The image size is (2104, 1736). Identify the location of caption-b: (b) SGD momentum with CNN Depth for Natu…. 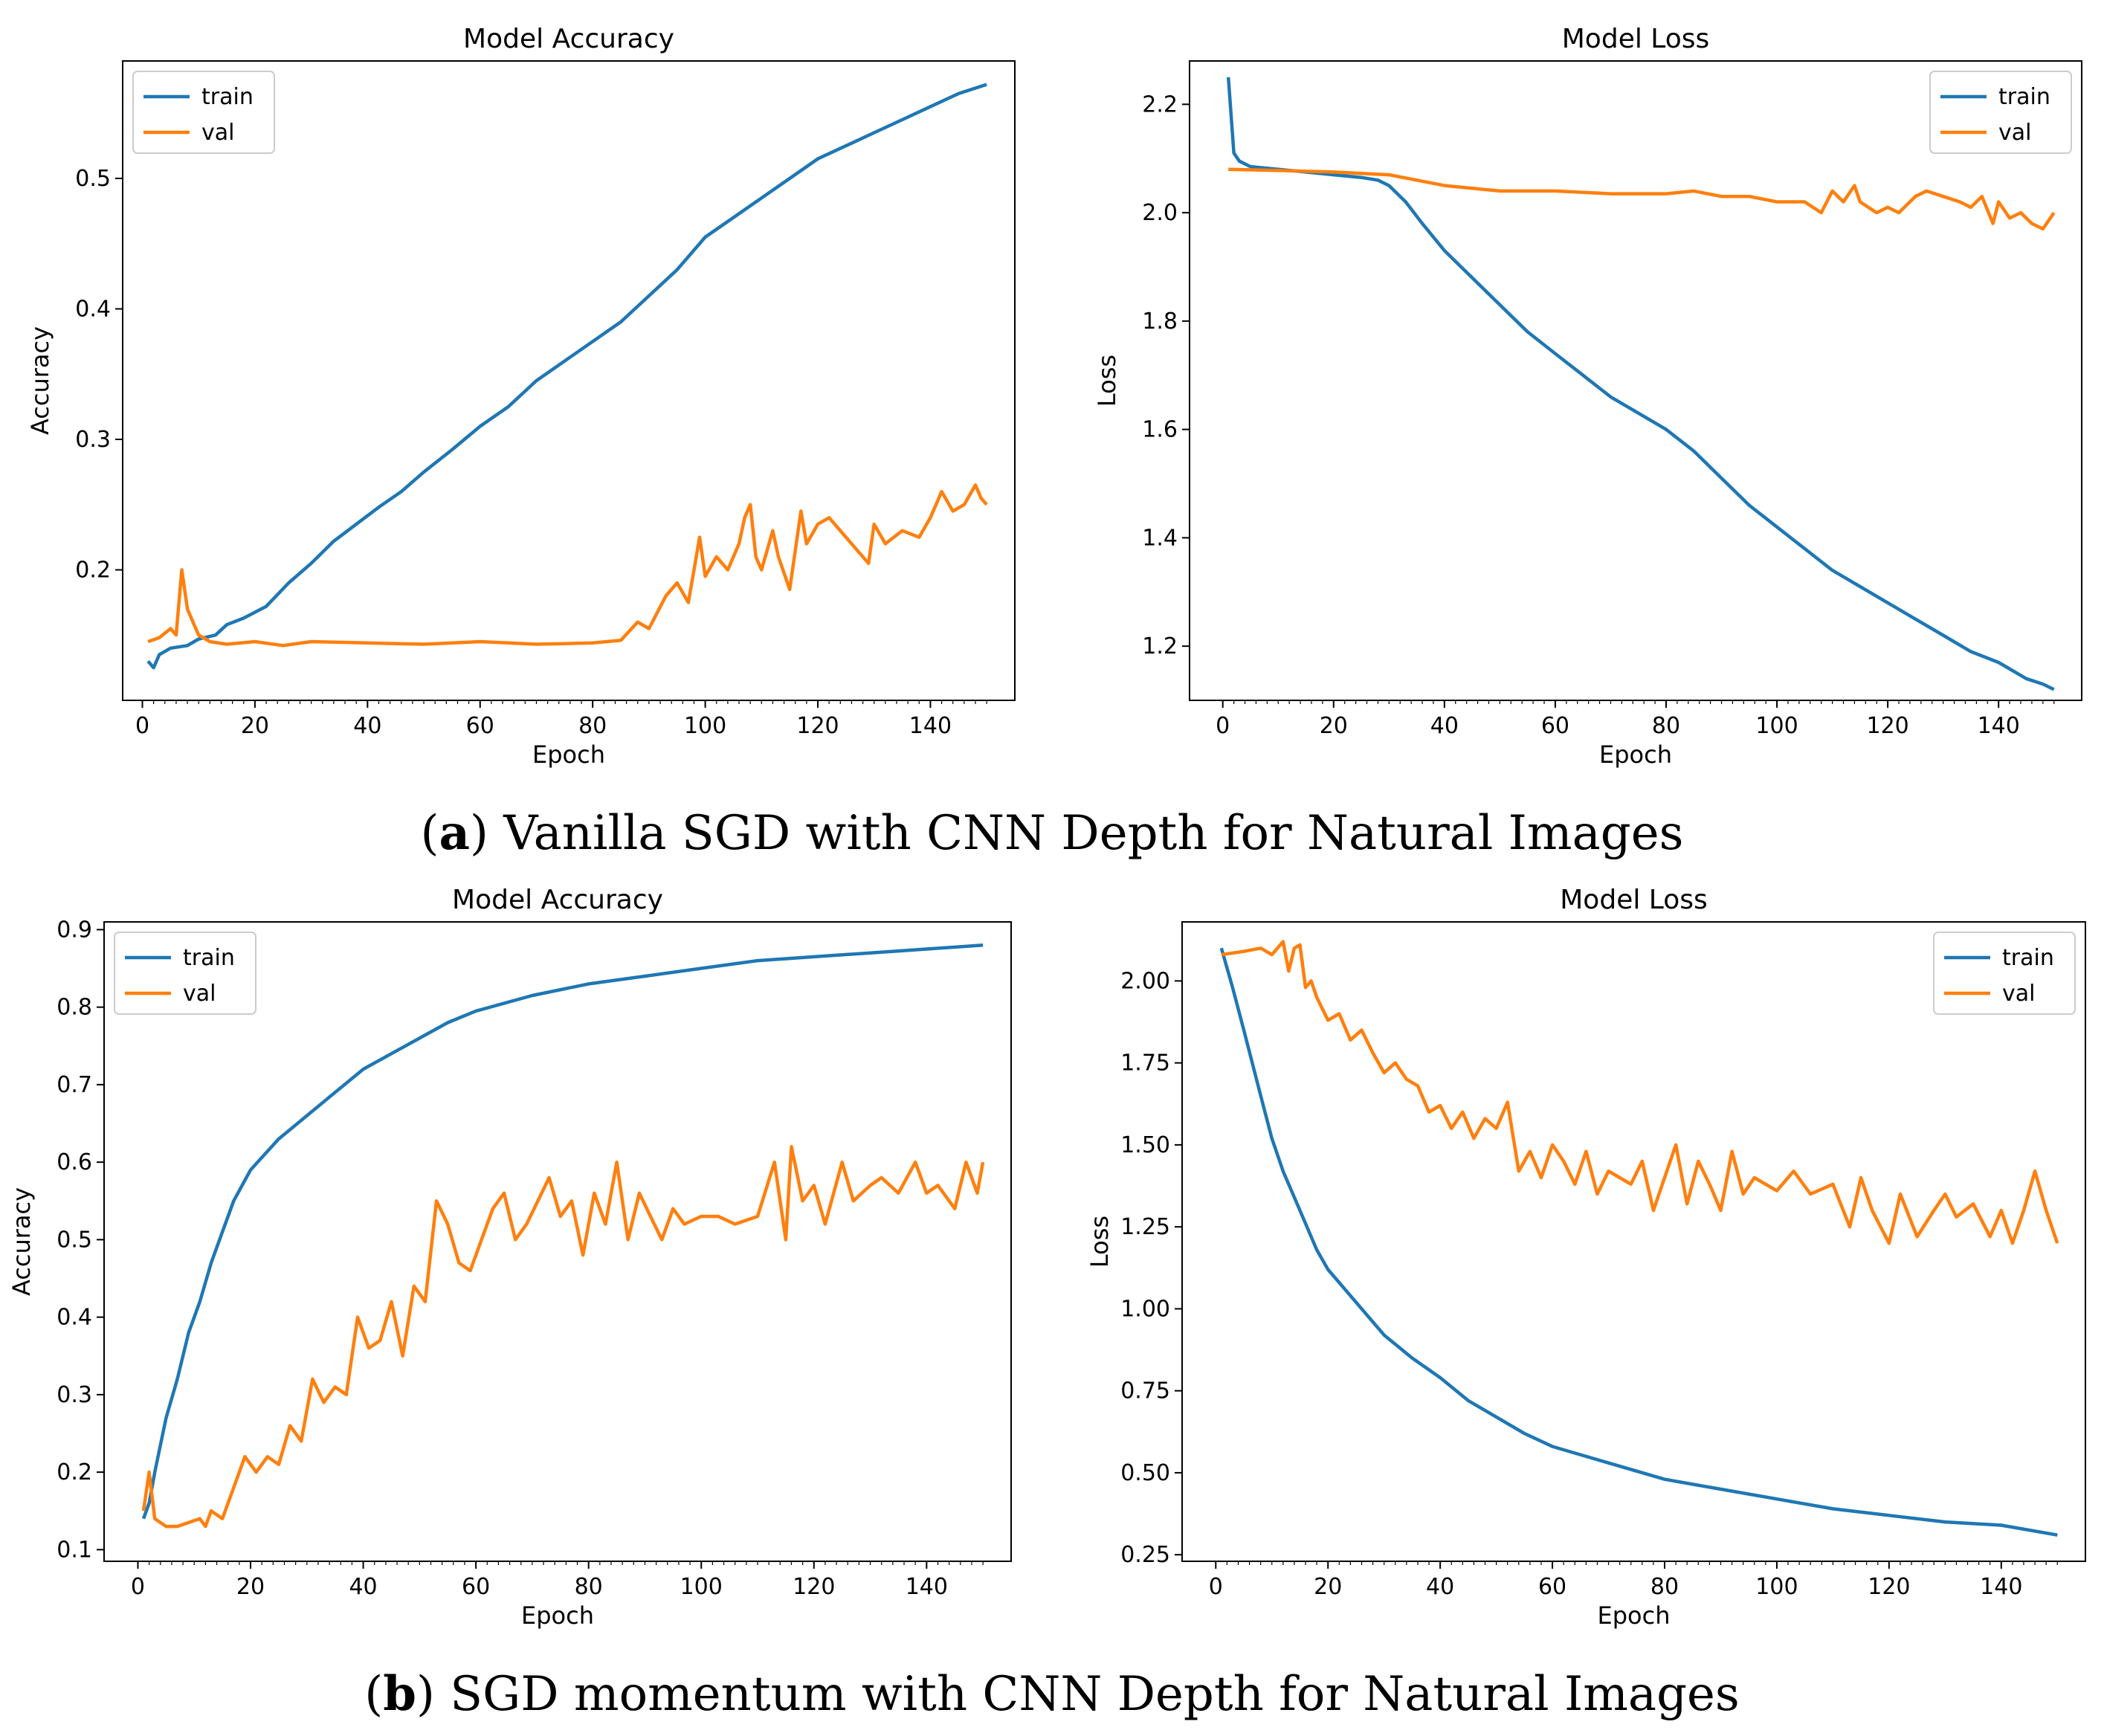
(1052, 1694).